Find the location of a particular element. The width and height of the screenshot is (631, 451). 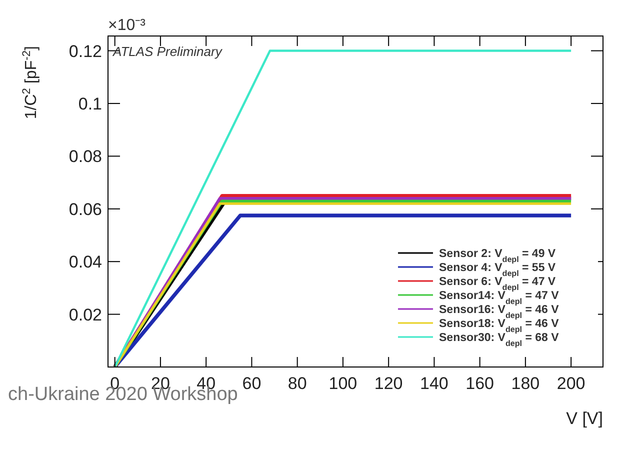

x-tick-label: 100 is located at coordinates (343, 383).